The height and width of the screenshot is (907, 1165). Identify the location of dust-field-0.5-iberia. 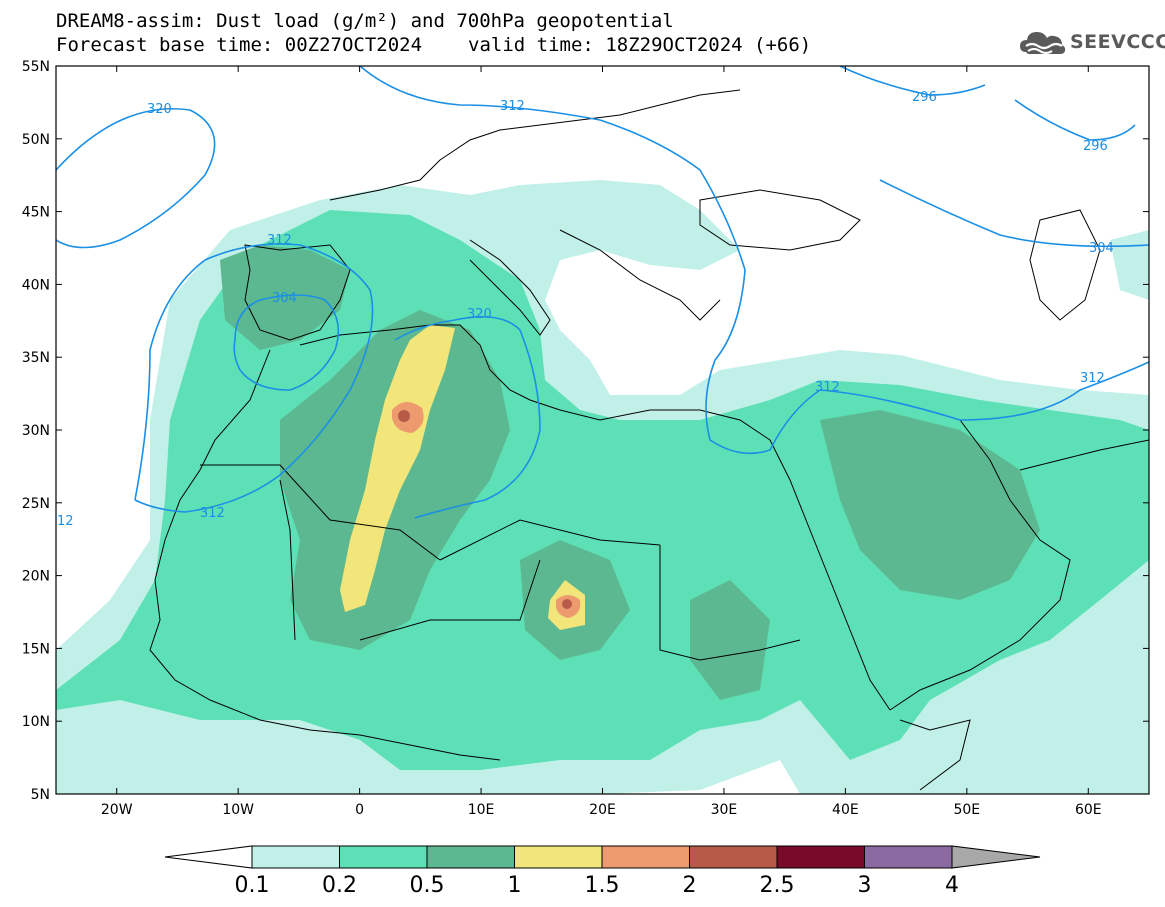
(285, 297).